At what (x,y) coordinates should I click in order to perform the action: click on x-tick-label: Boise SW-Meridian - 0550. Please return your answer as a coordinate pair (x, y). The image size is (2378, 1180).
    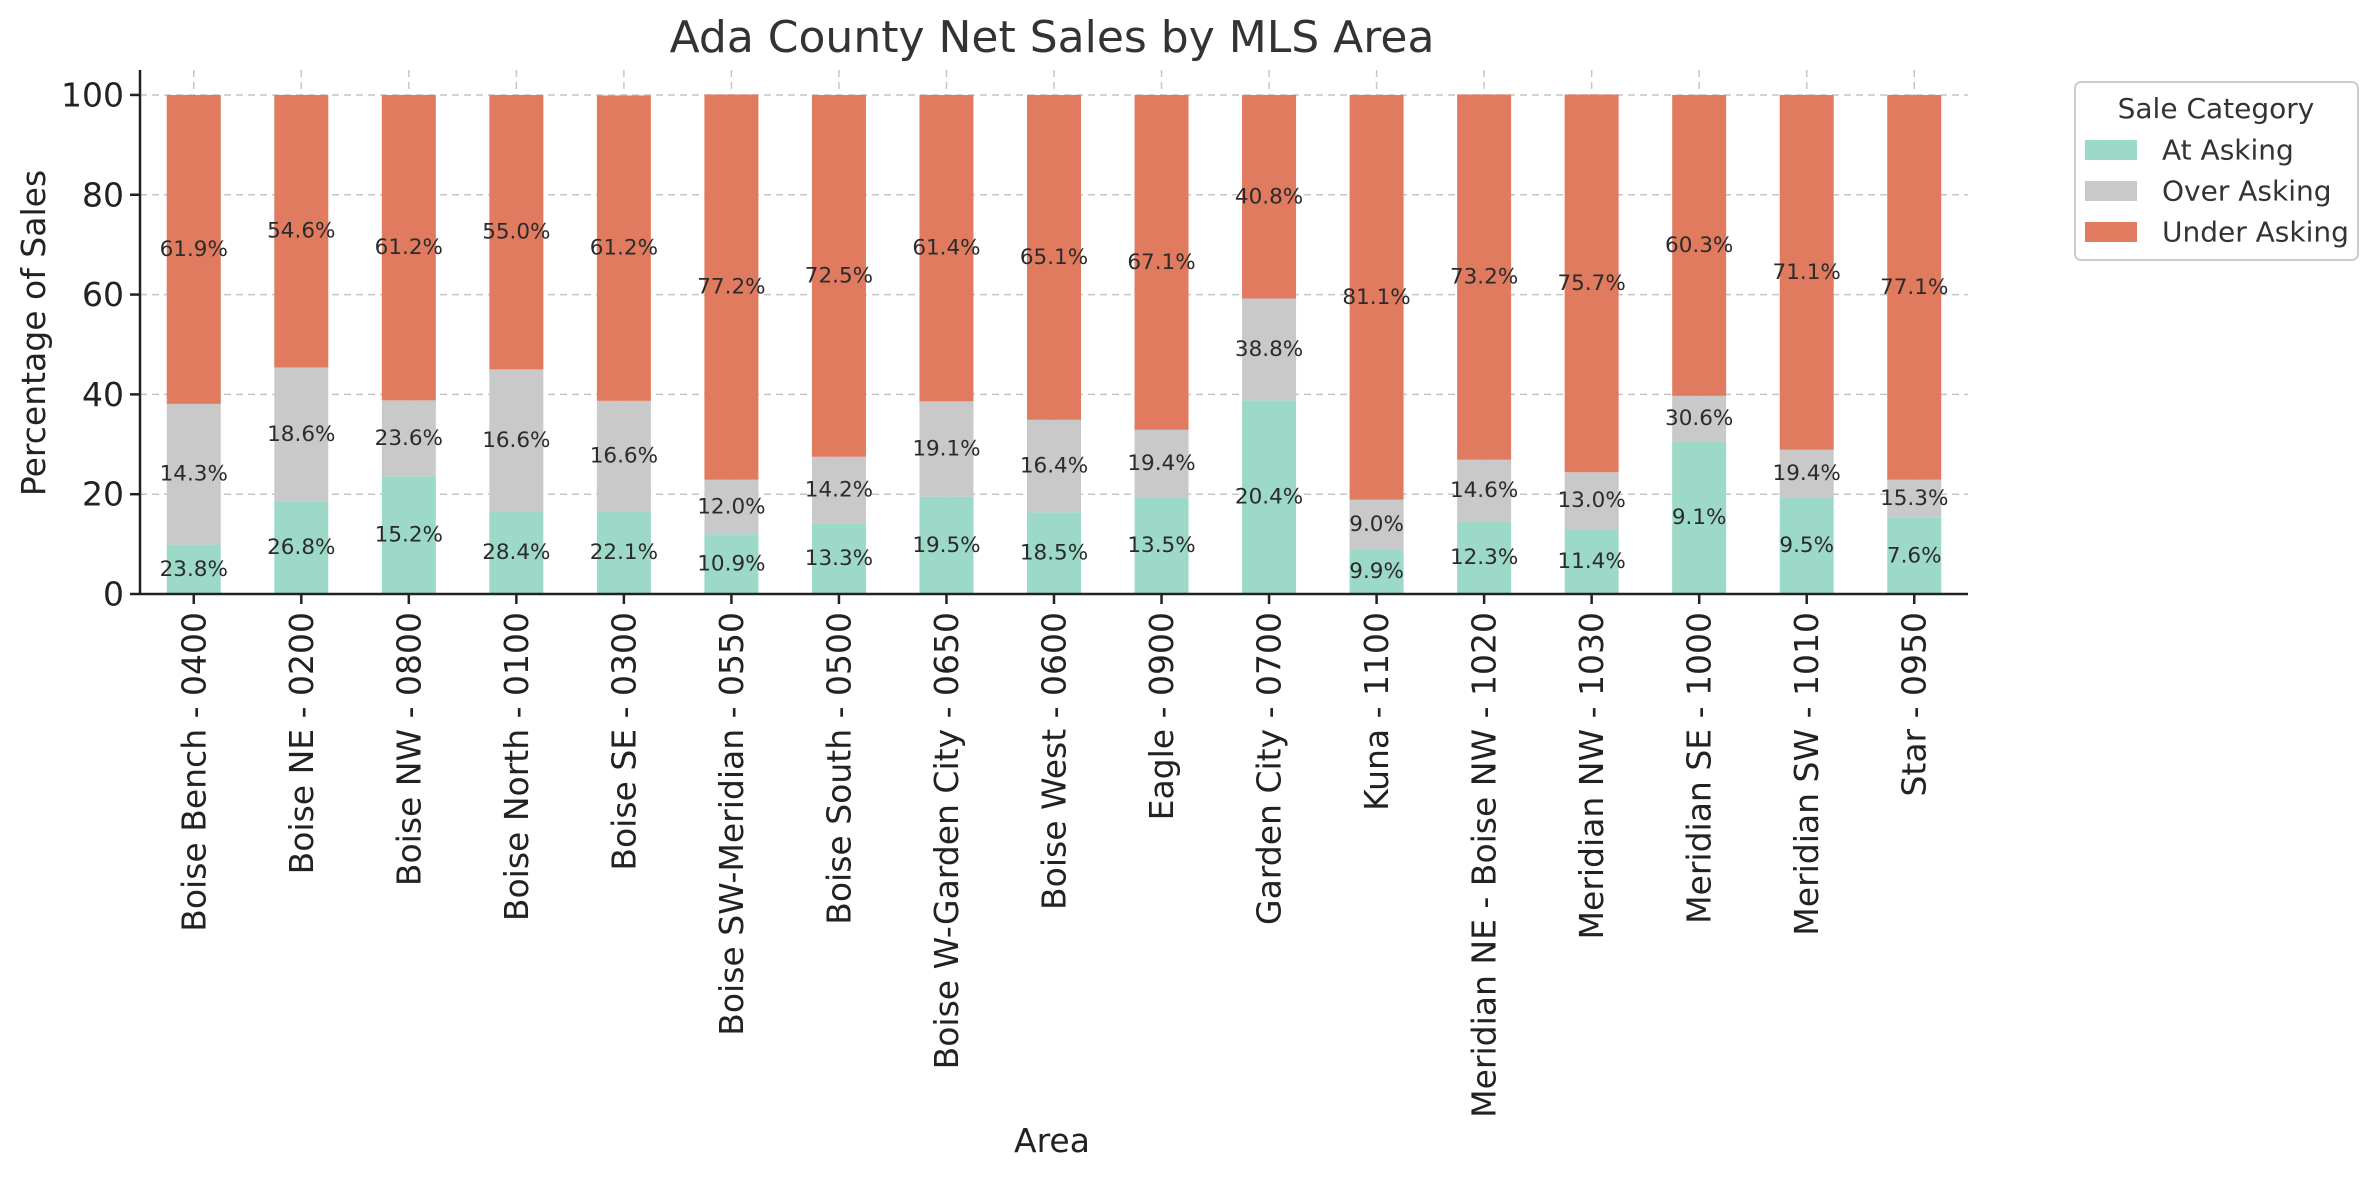
    Looking at the image, I should click on (731, 824).